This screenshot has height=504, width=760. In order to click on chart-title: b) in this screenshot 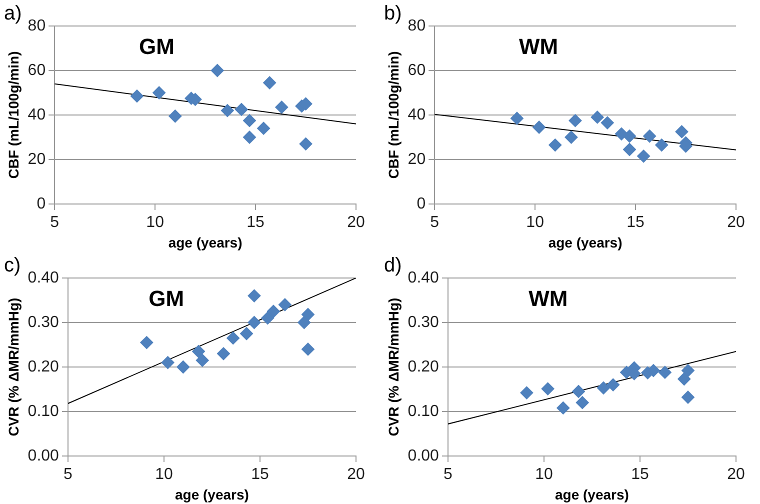, I will do `click(393, 13)`.